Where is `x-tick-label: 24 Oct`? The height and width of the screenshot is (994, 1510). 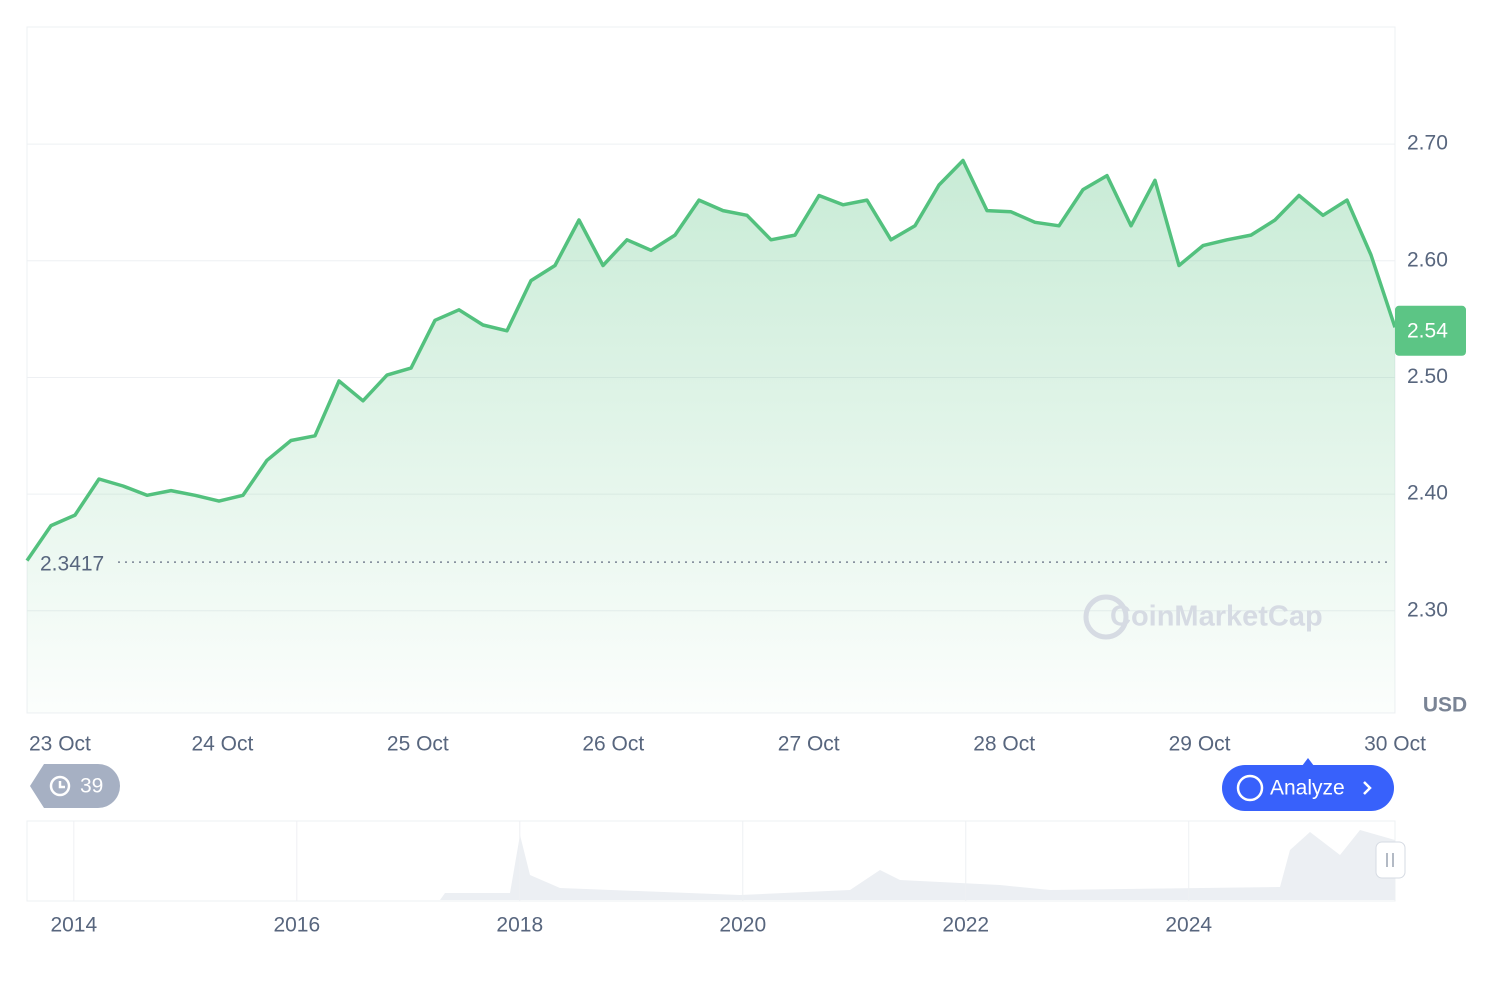
x-tick-label: 24 Oct is located at coordinates (222, 744).